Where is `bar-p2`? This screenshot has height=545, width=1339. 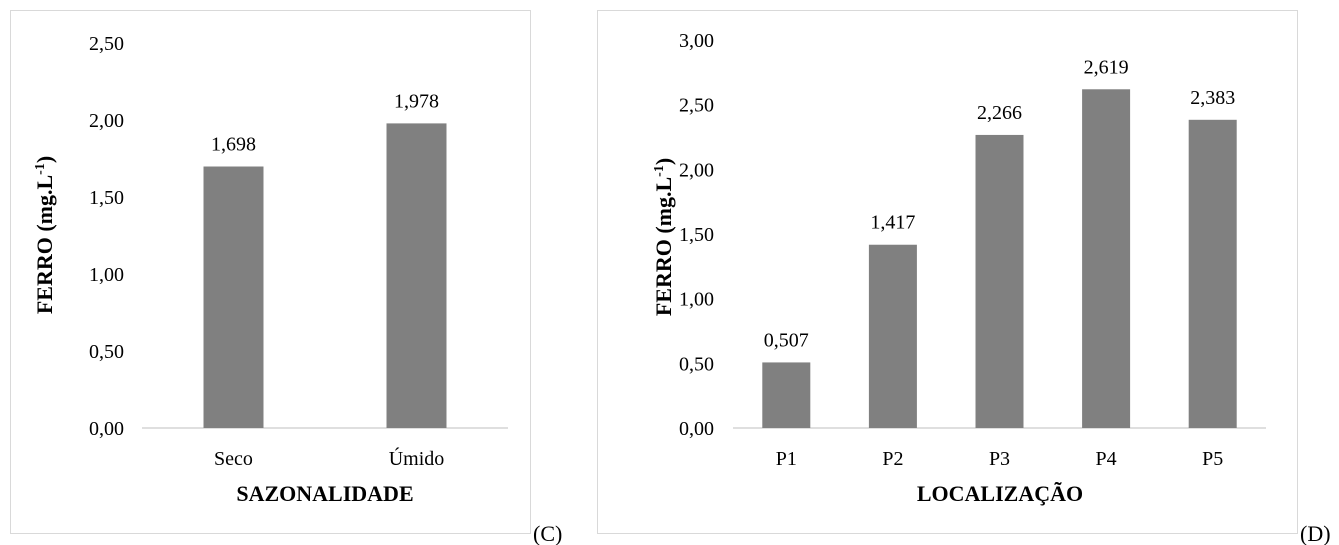
bar-p2 is located at coordinates (892, 336).